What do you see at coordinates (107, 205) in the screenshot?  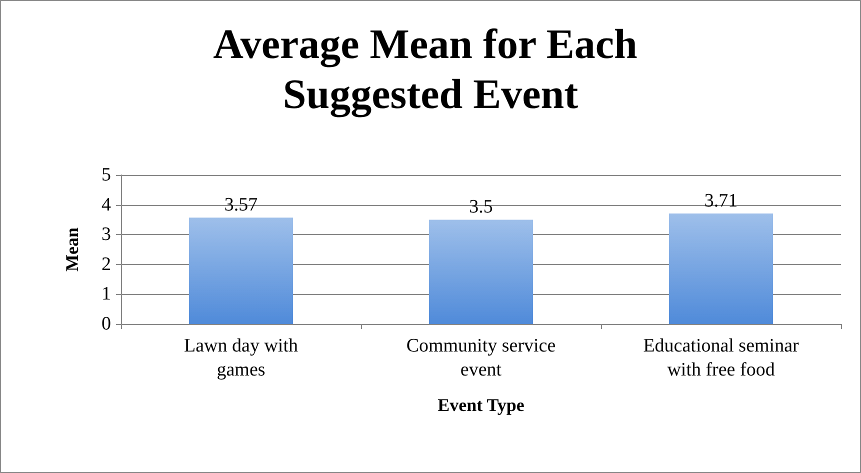 I see `y-tick-label: 4` at bounding box center [107, 205].